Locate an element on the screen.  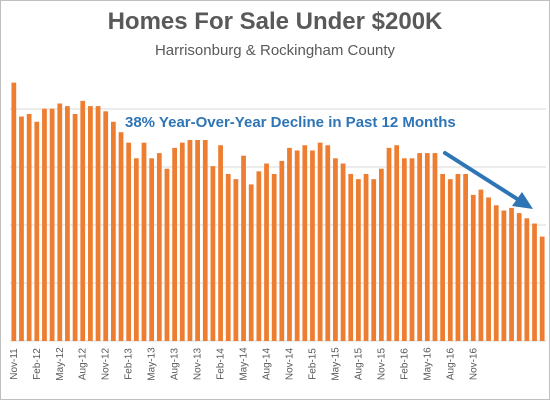
trend-arrow is located at coordinates (488, 180).